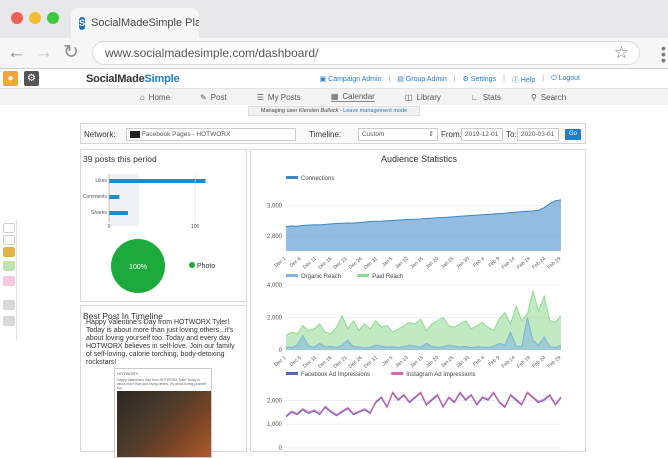  I want to click on left-sidebar, so click(8, 280).